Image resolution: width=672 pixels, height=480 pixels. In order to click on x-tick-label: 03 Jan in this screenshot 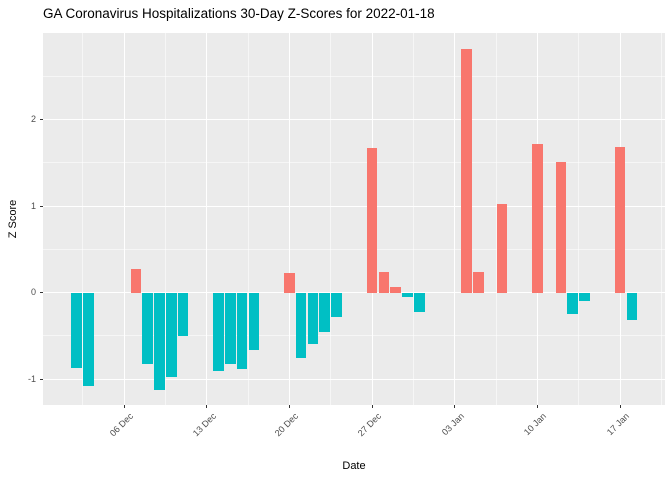, I will do `click(452, 424)`.